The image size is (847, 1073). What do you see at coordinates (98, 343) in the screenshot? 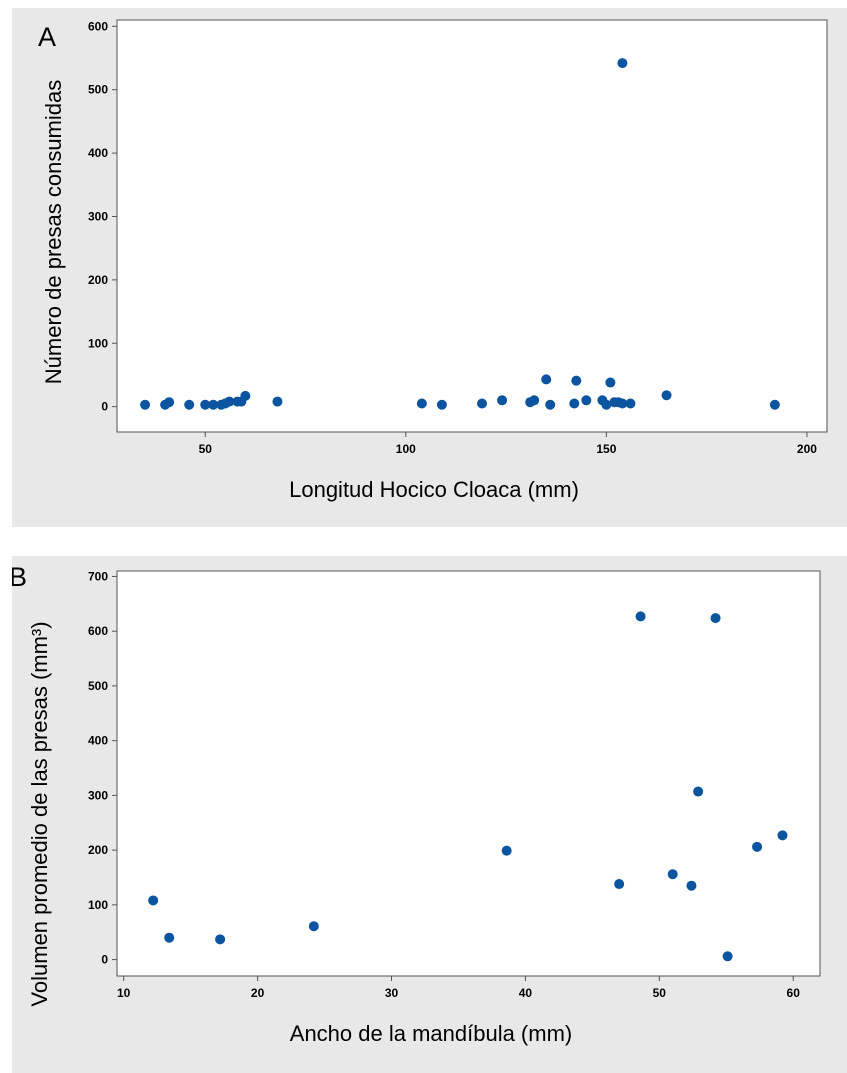
I see `y-tick-label-a: 100` at bounding box center [98, 343].